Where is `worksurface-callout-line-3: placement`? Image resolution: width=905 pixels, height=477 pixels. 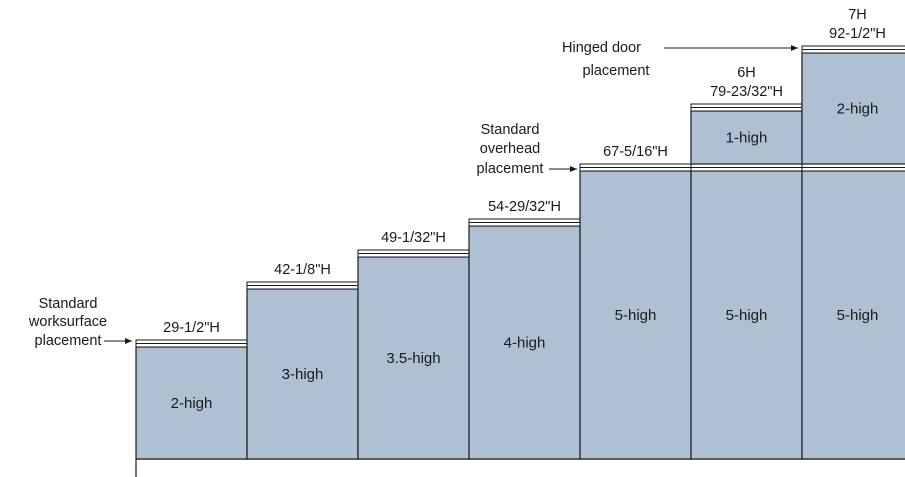
worksurface-callout-line-3: placement is located at coordinates (68, 341).